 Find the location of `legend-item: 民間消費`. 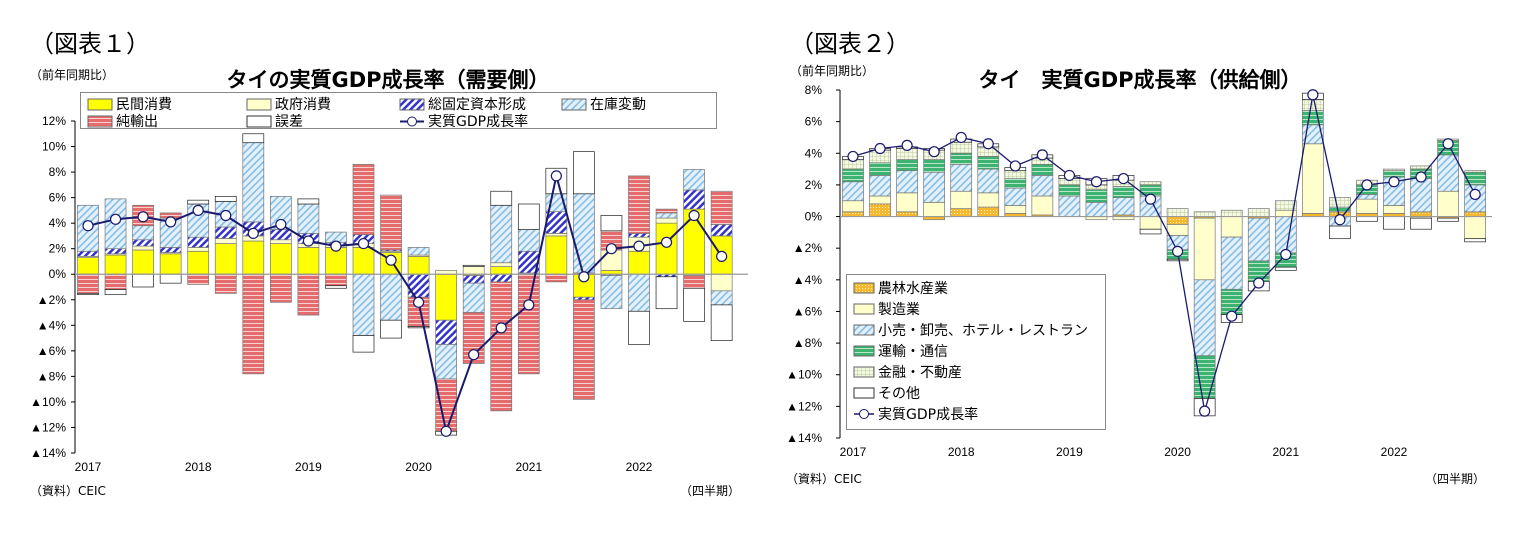

legend-item: 民間消費 is located at coordinates (129, 104).